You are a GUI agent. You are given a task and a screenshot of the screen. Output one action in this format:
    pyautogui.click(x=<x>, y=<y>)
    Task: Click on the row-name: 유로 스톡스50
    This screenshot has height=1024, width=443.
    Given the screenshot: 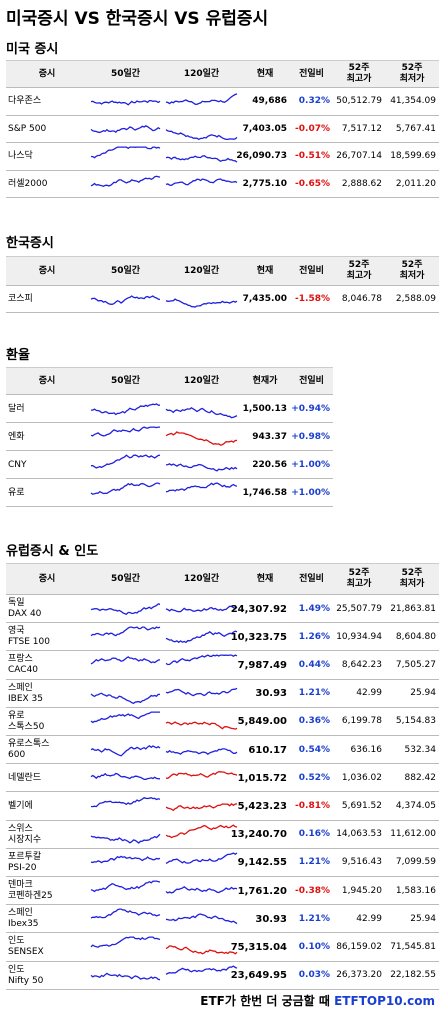 What is the action you would take?
    pyautogui.click(x=26, y=721)
    